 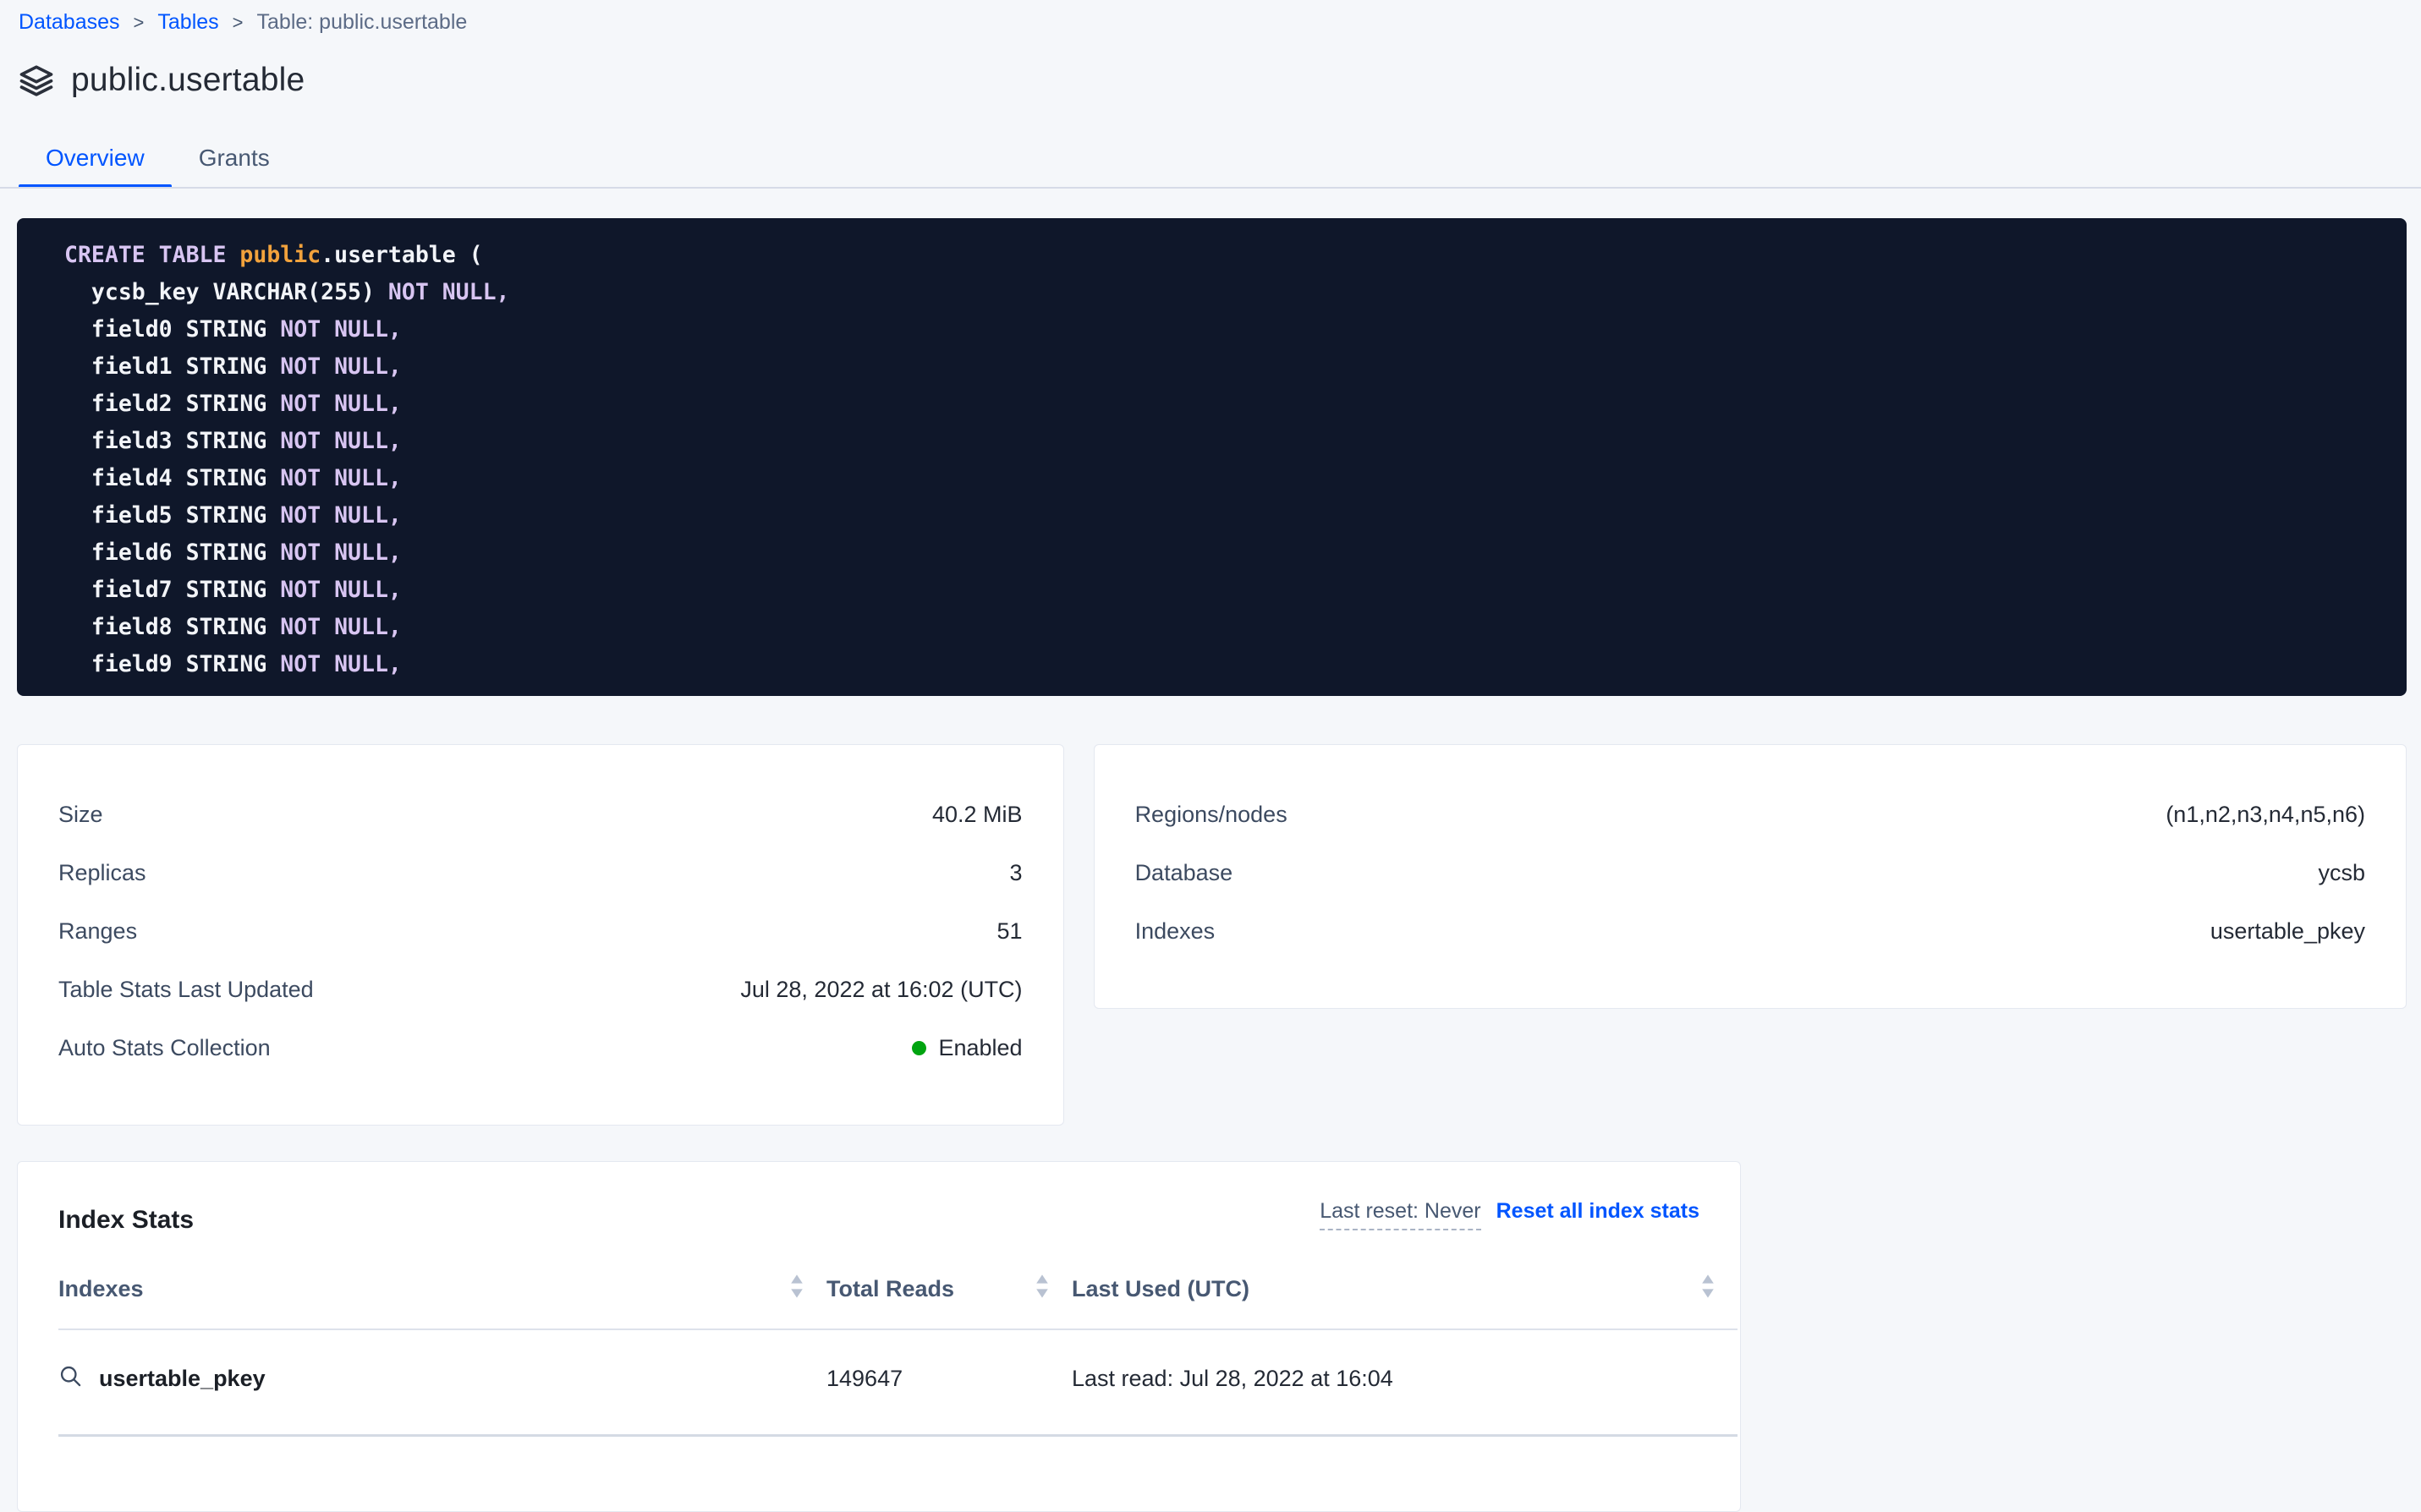 What do you see at coordinates (981, 1047) in the screenshot?
I see `status-badge-label: Enabled` at bounding box center [981, 1047].